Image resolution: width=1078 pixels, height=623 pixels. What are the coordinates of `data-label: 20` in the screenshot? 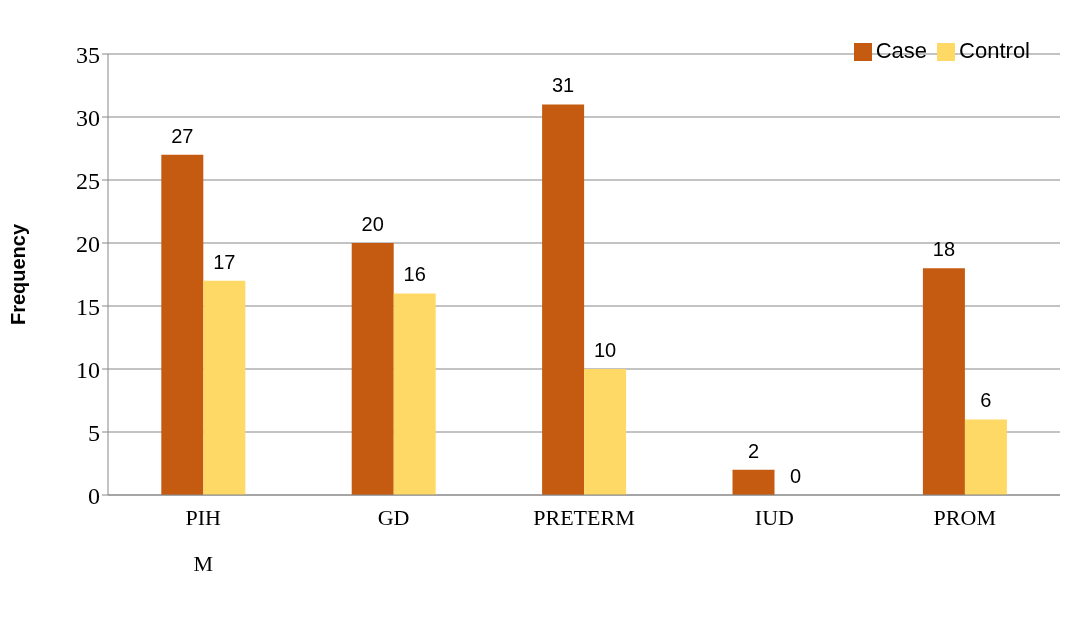 It's located at (372, 224).